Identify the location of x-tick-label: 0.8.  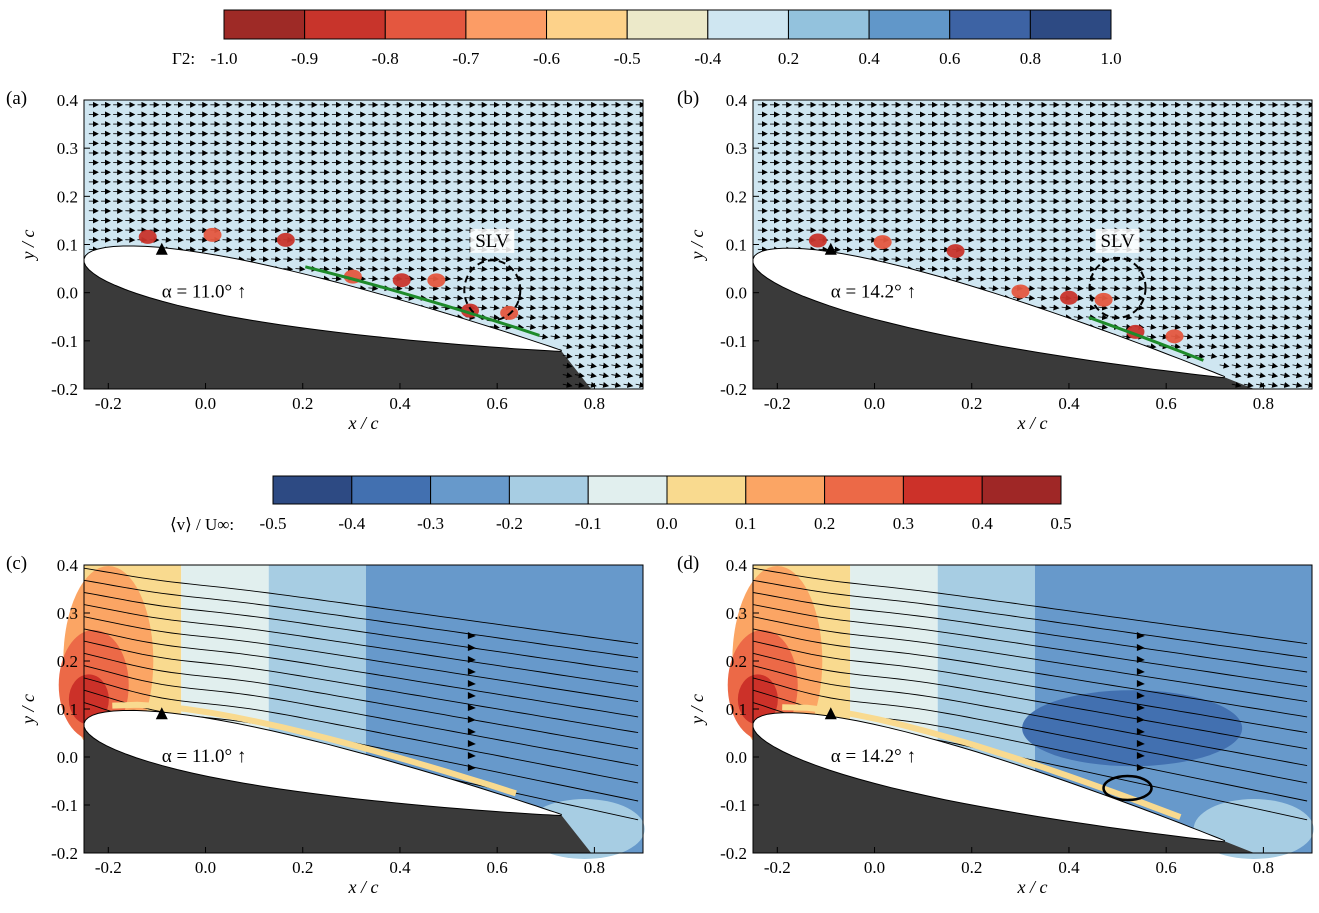
(594, 403).